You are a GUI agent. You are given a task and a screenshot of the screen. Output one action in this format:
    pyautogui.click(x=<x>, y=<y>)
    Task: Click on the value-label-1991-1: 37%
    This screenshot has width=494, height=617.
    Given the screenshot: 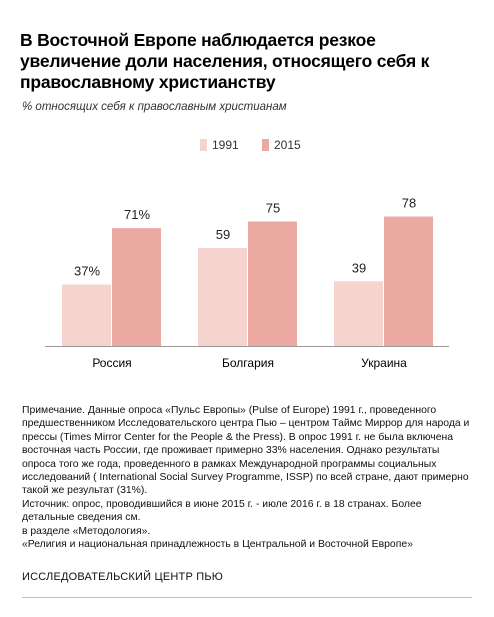 What is the action you would take?
    pyautogui.click(x=87, y=271)
    